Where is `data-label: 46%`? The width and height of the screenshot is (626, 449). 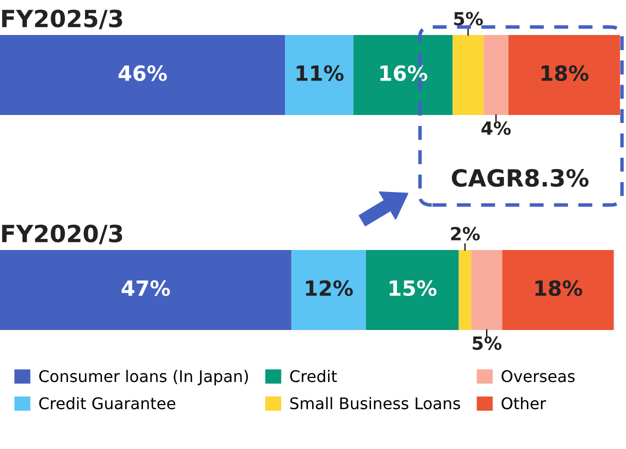
data-label: 46% is located at coordinates (142, 73).